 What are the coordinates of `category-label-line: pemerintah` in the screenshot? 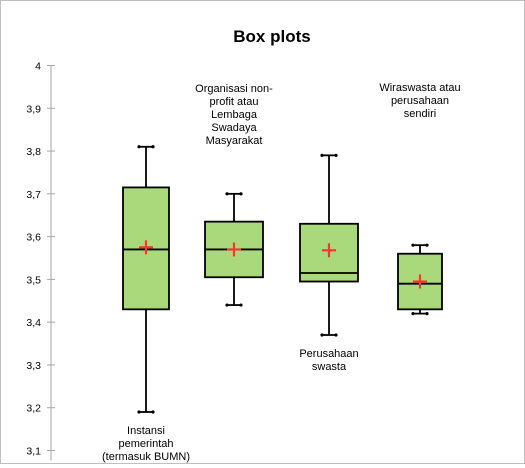 It's located at (145, 444).